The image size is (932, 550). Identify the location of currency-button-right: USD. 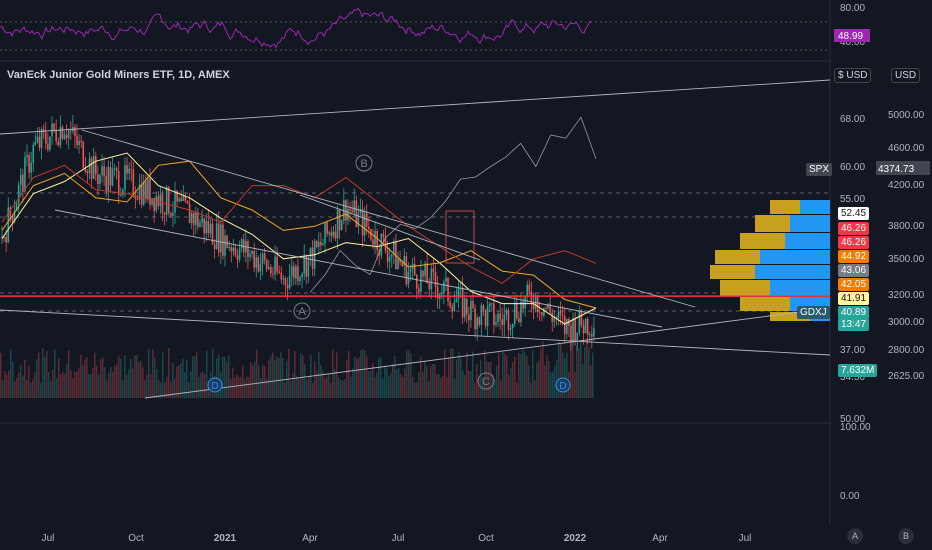
(906, 75).